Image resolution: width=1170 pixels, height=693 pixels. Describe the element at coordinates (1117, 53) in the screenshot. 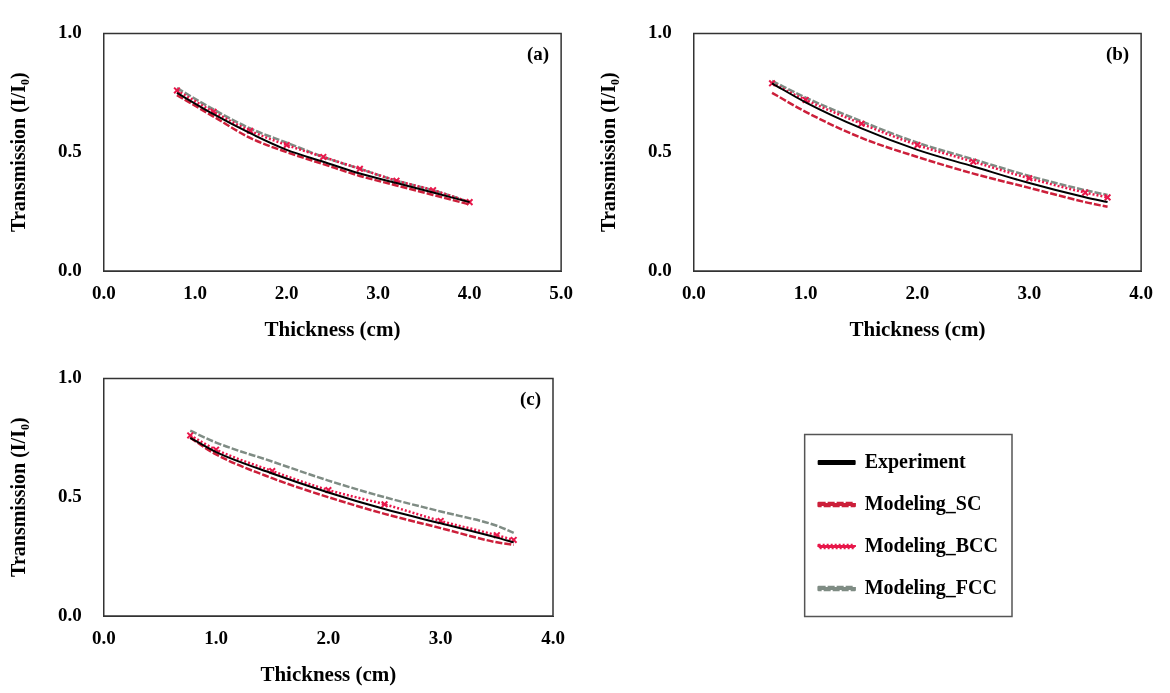

I see `text: (b)` at that location.